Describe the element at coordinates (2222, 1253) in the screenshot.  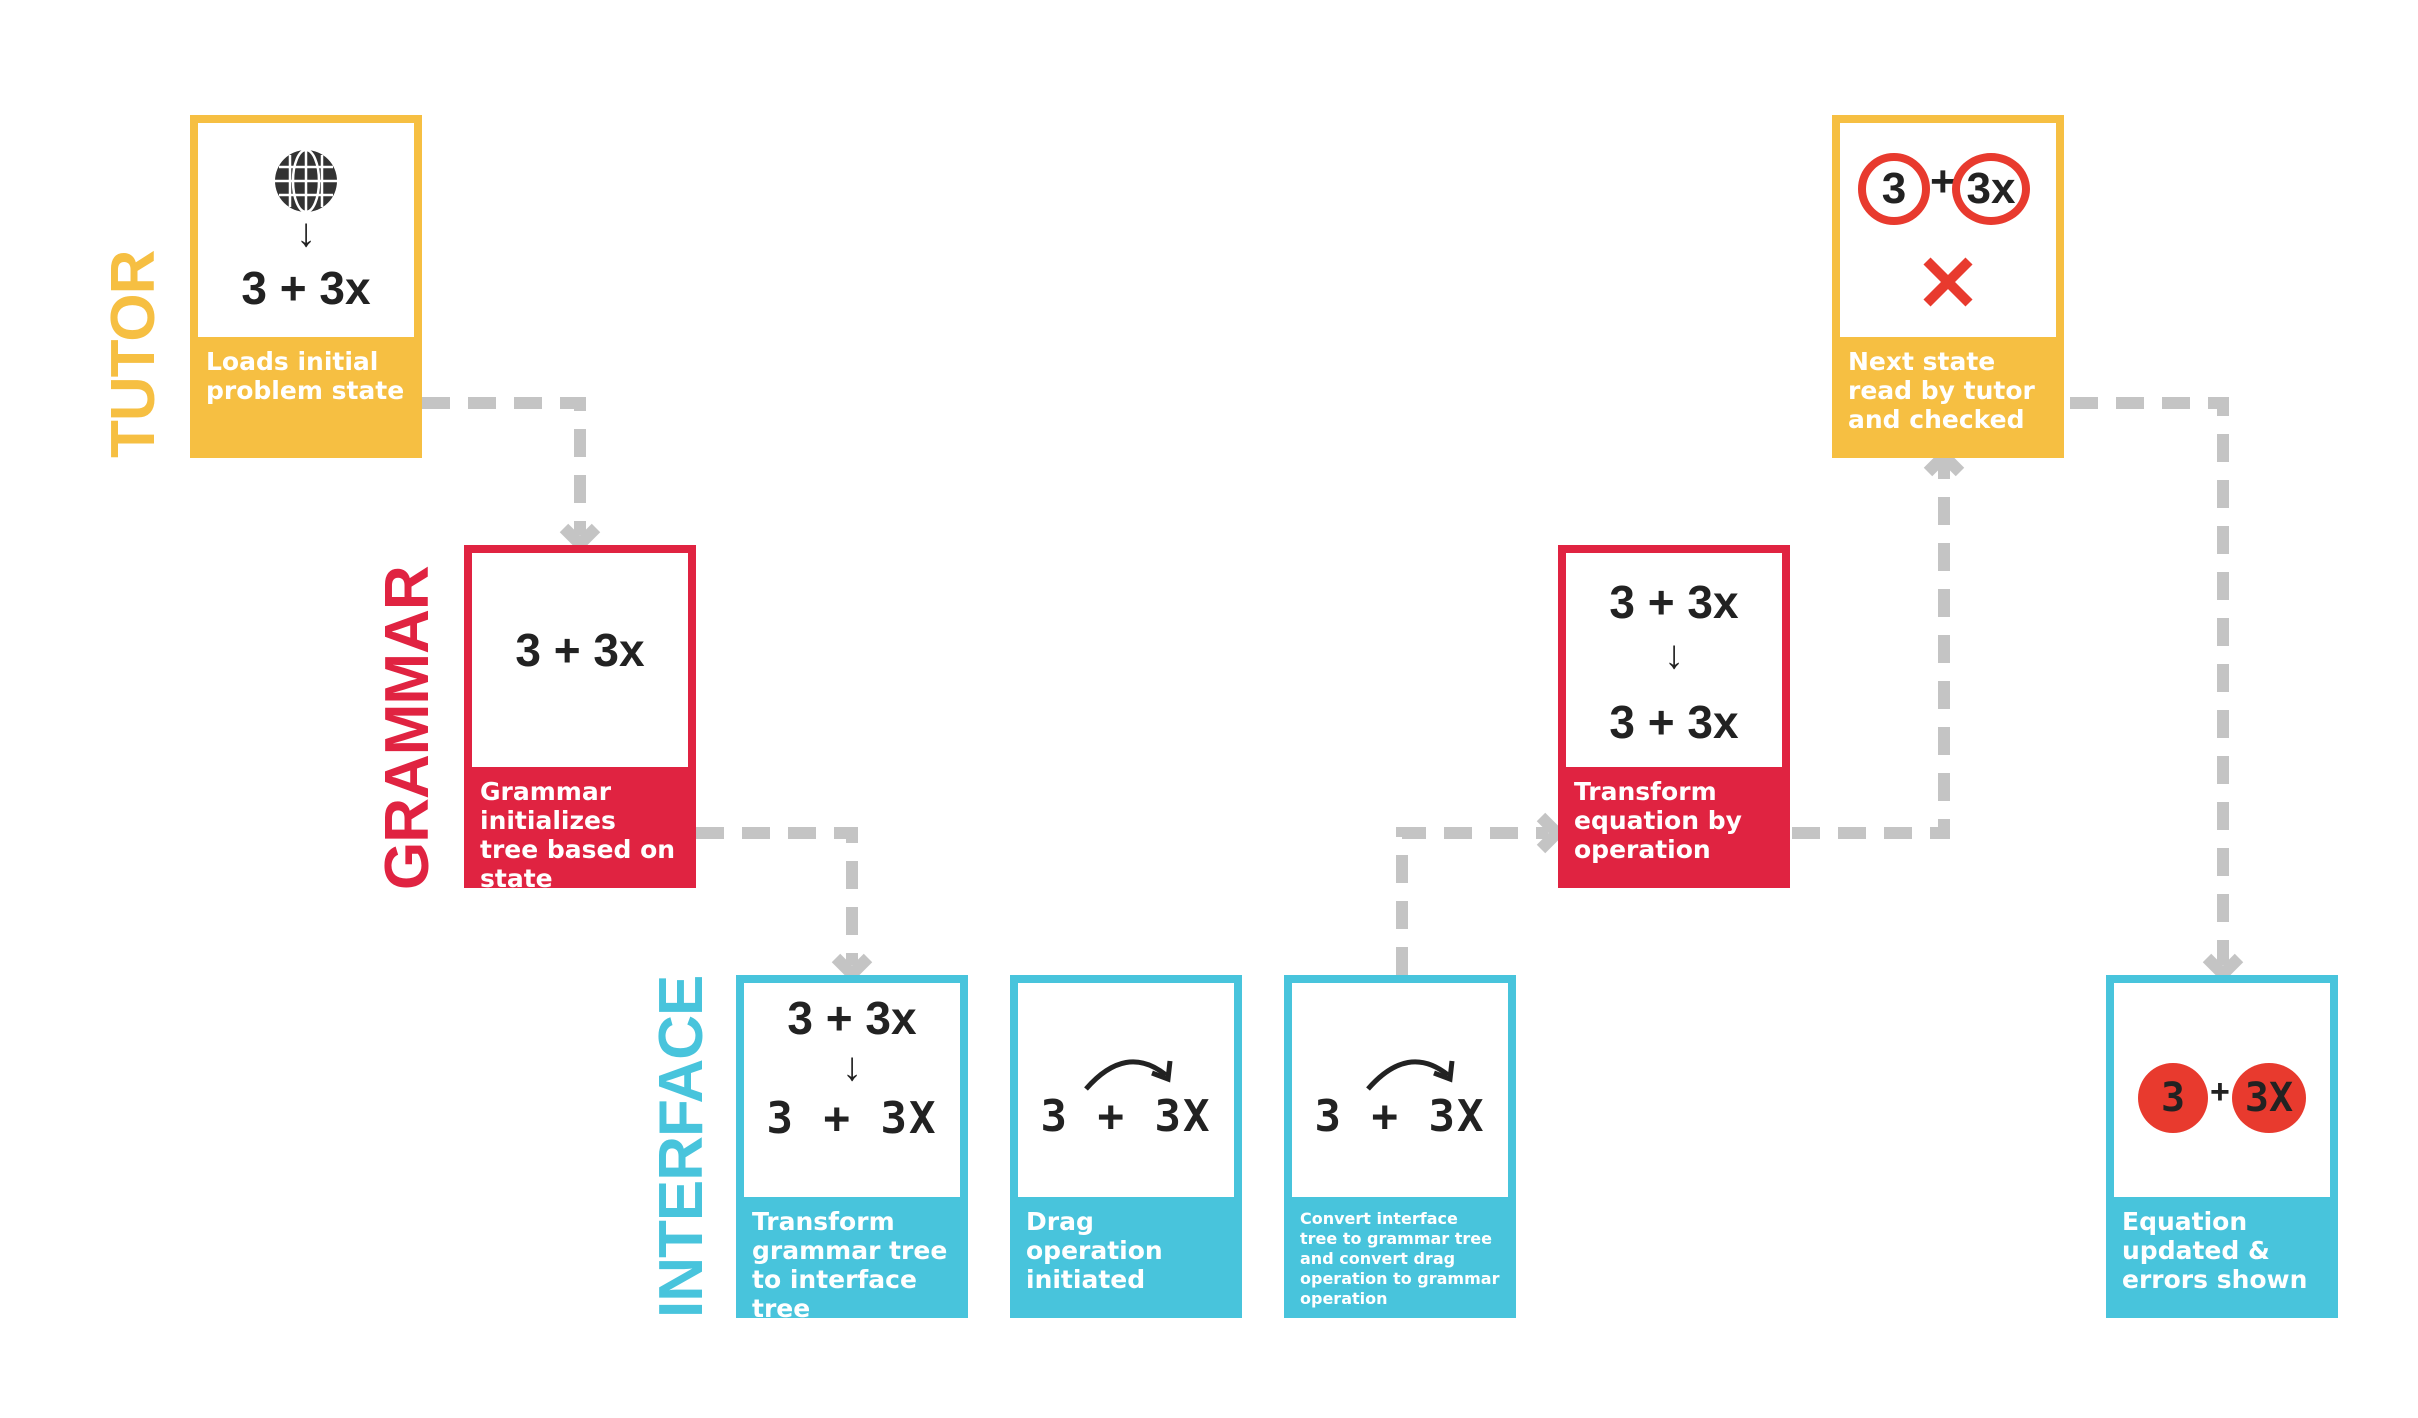
I see `card-caption: Equation updated & errors shown` at that location.